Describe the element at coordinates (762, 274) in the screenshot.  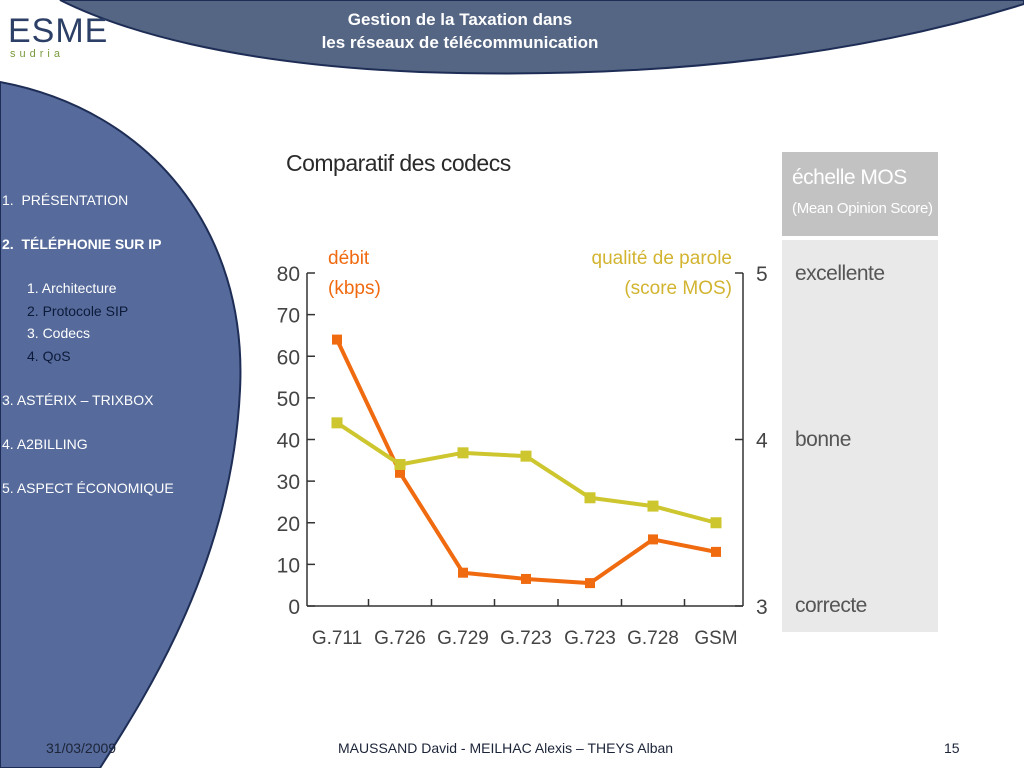
I see `right-axis-tick-label: 5` at that location.